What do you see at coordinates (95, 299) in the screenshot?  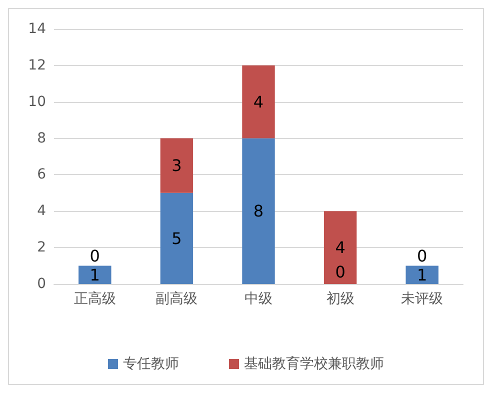 I see `x-tick-label: 正高级` at bounding box center [95, 299].